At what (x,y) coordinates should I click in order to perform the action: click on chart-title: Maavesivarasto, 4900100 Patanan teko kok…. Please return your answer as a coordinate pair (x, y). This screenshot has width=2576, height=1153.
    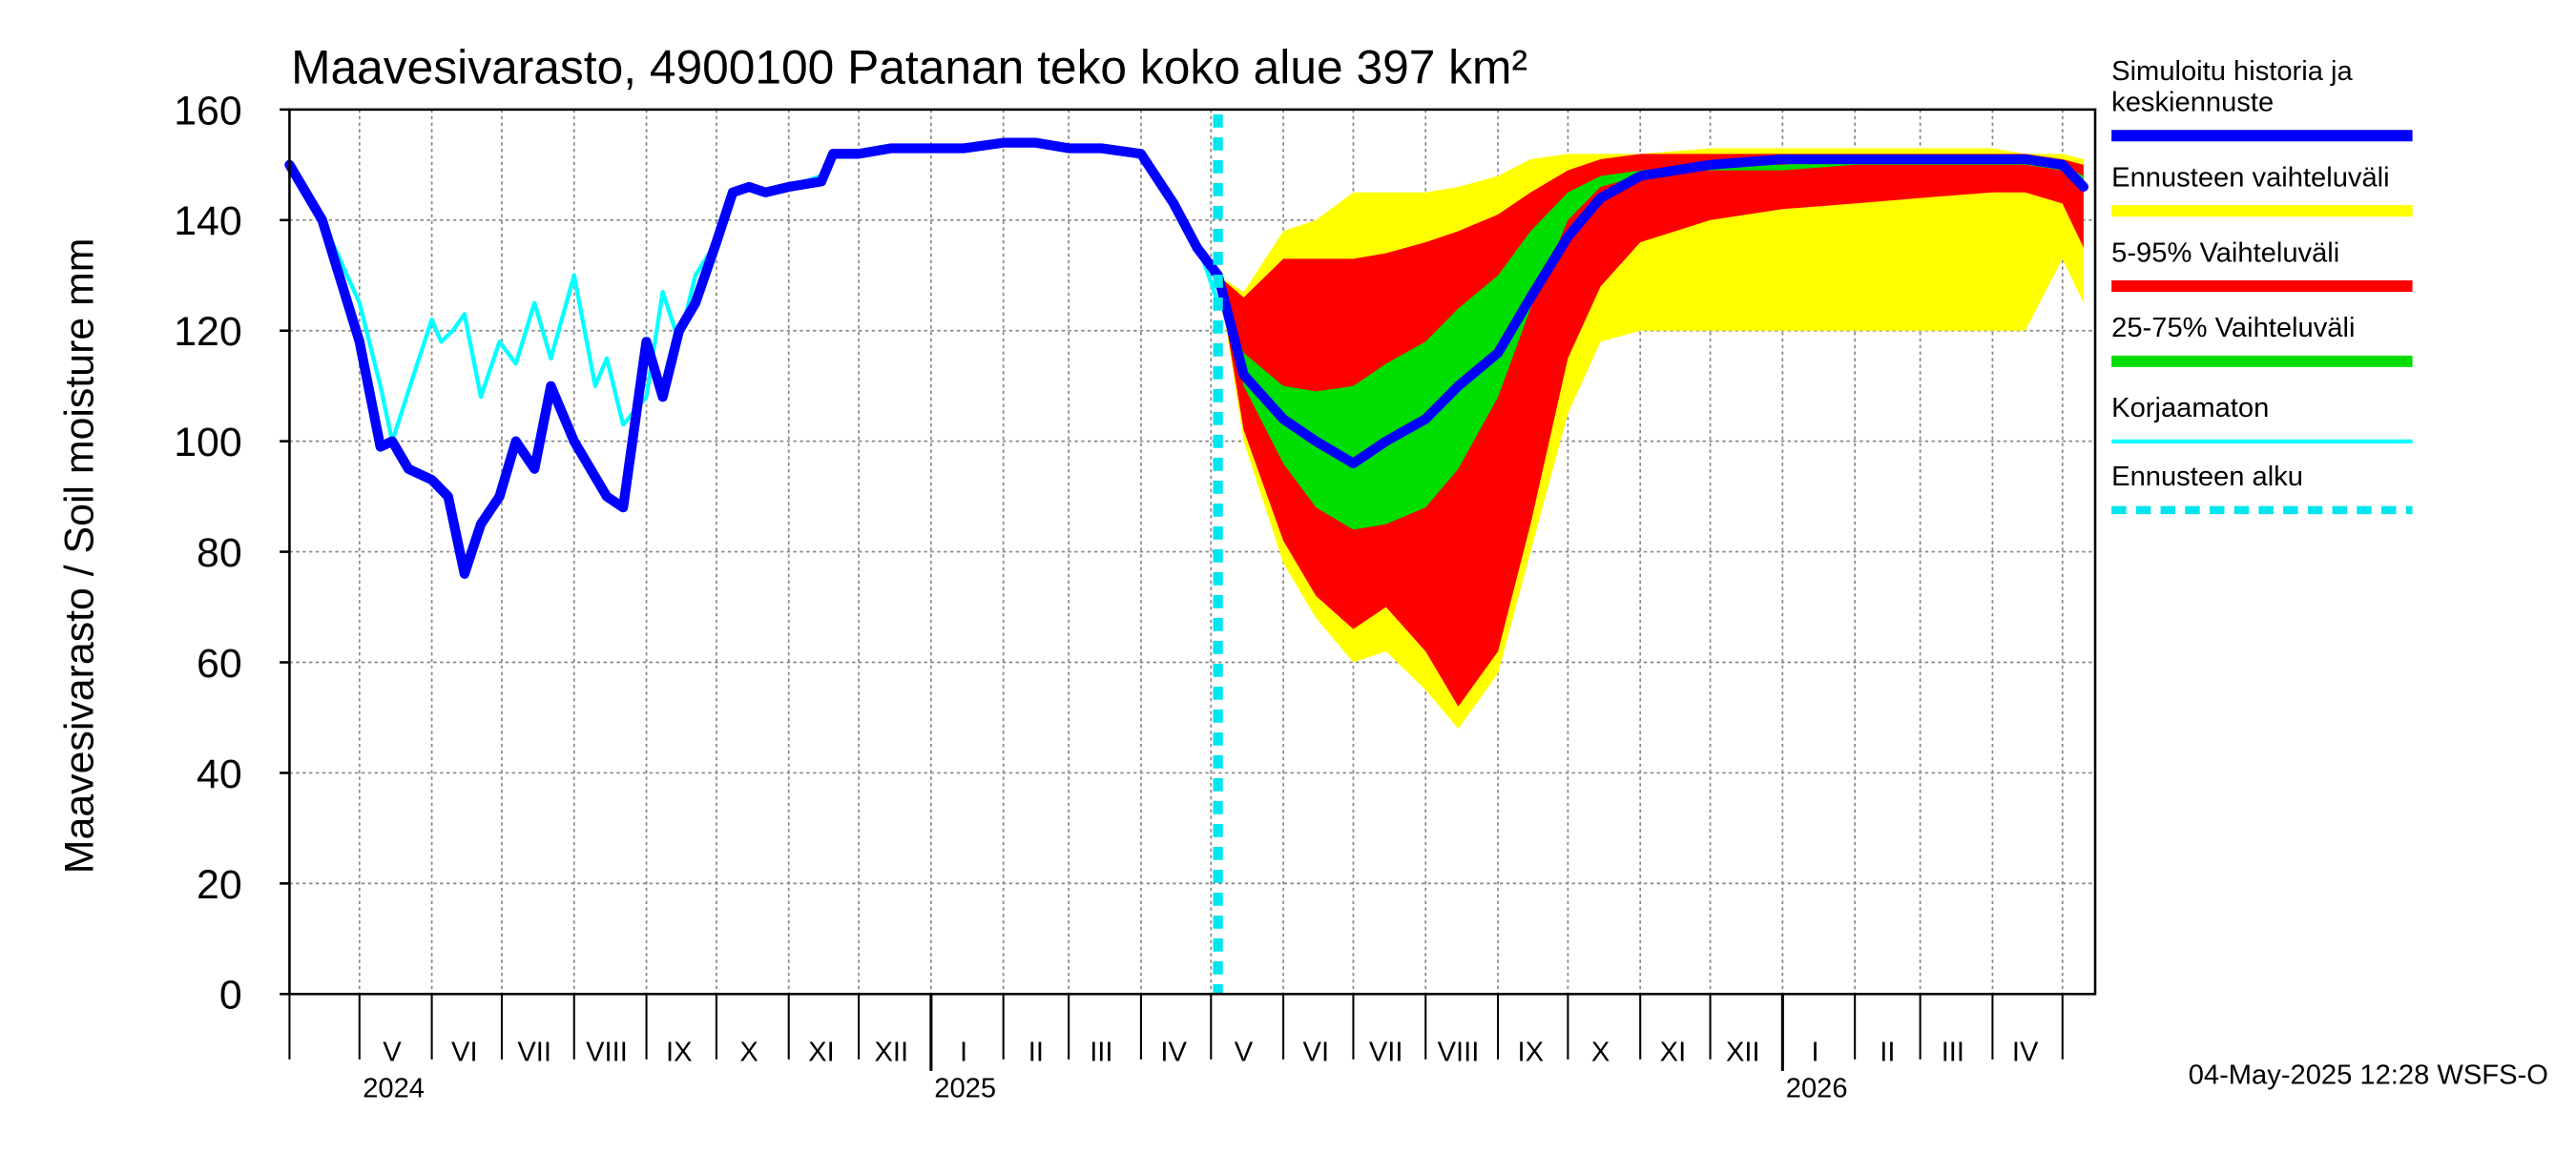
    Looking at the image, I should click on (909, 66).